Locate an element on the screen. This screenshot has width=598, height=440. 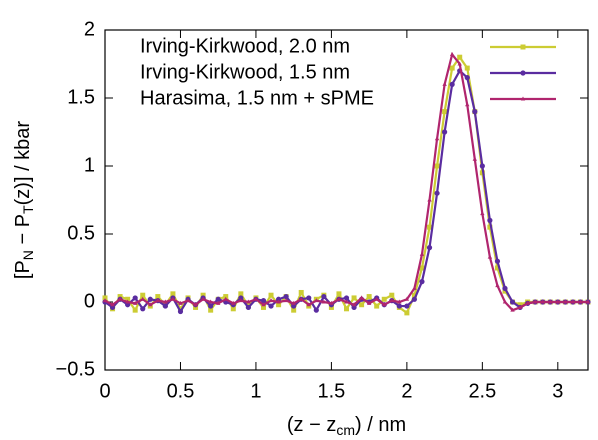
y-axis-label: [PN − PT(z)] / kbar is located at coordinates (23, 200).